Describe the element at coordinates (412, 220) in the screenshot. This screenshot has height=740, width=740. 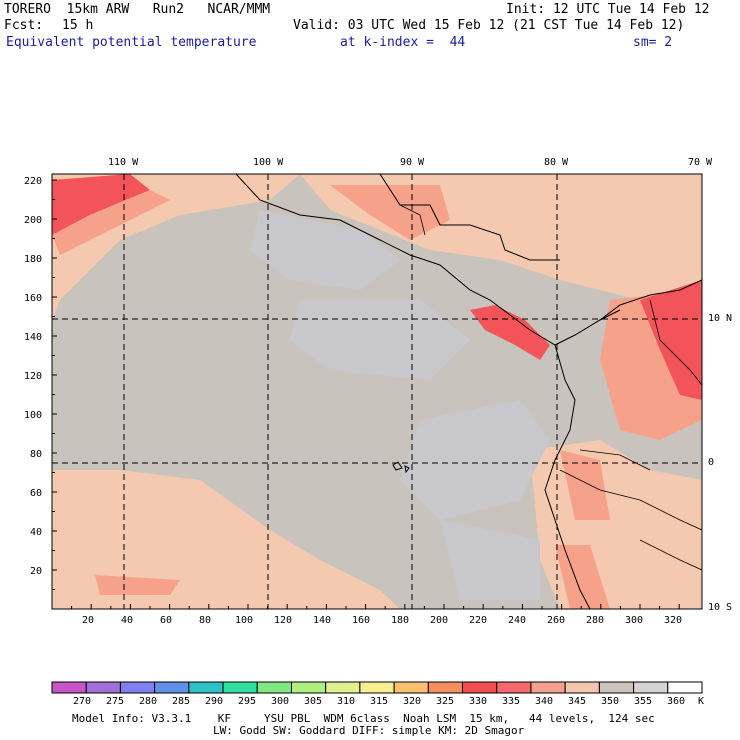
I see `border-mexico-guatemala` at that location.